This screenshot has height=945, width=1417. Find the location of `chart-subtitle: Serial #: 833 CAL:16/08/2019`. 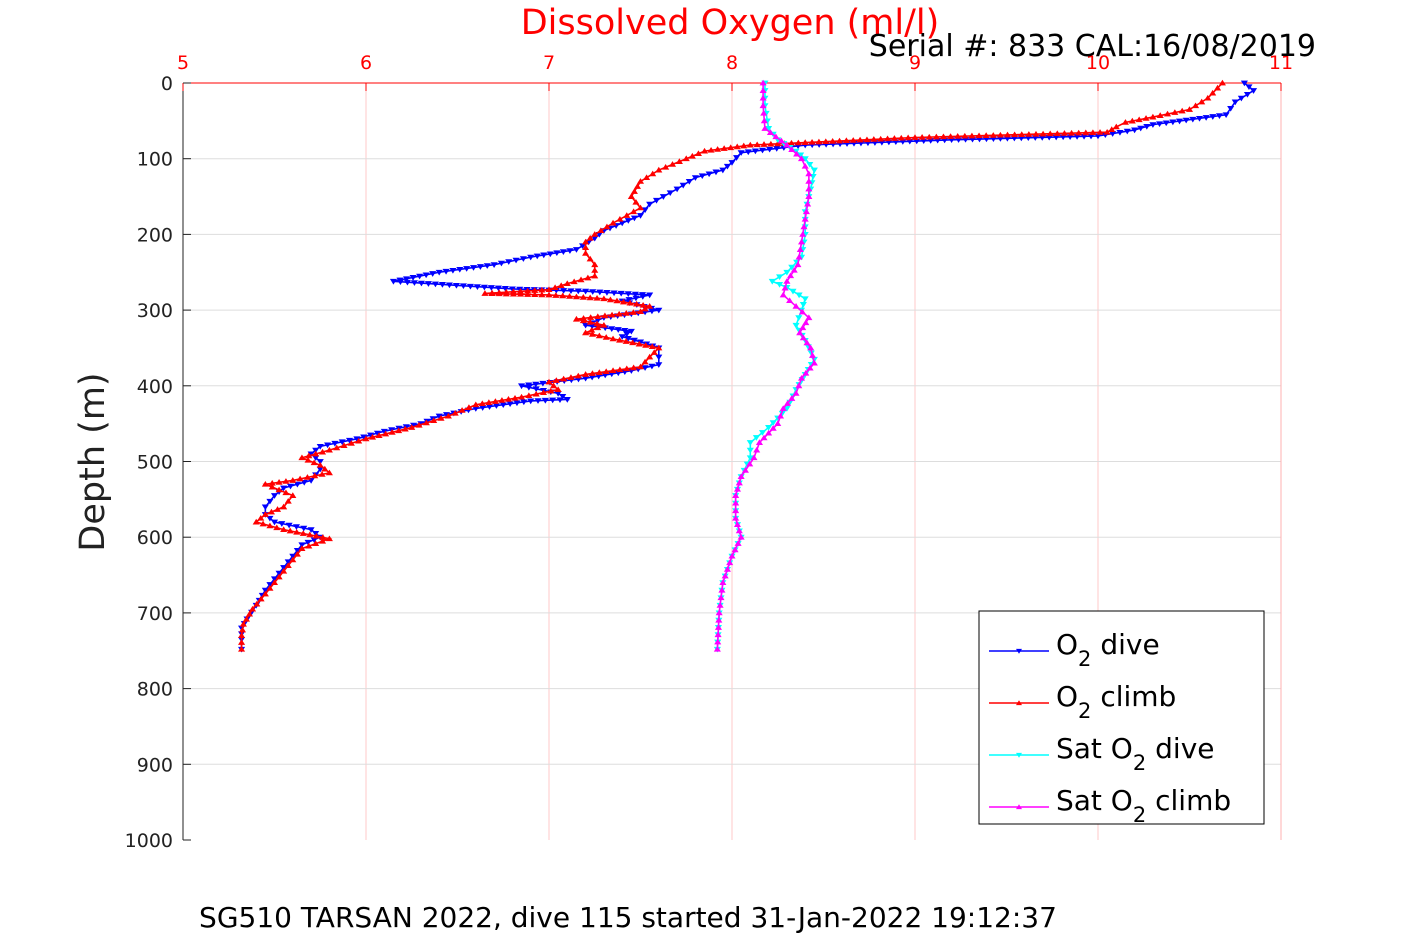

chart-subtitle: Serial #: 833 CAL:16/08/2019 is located at coordinates (1092, 46).